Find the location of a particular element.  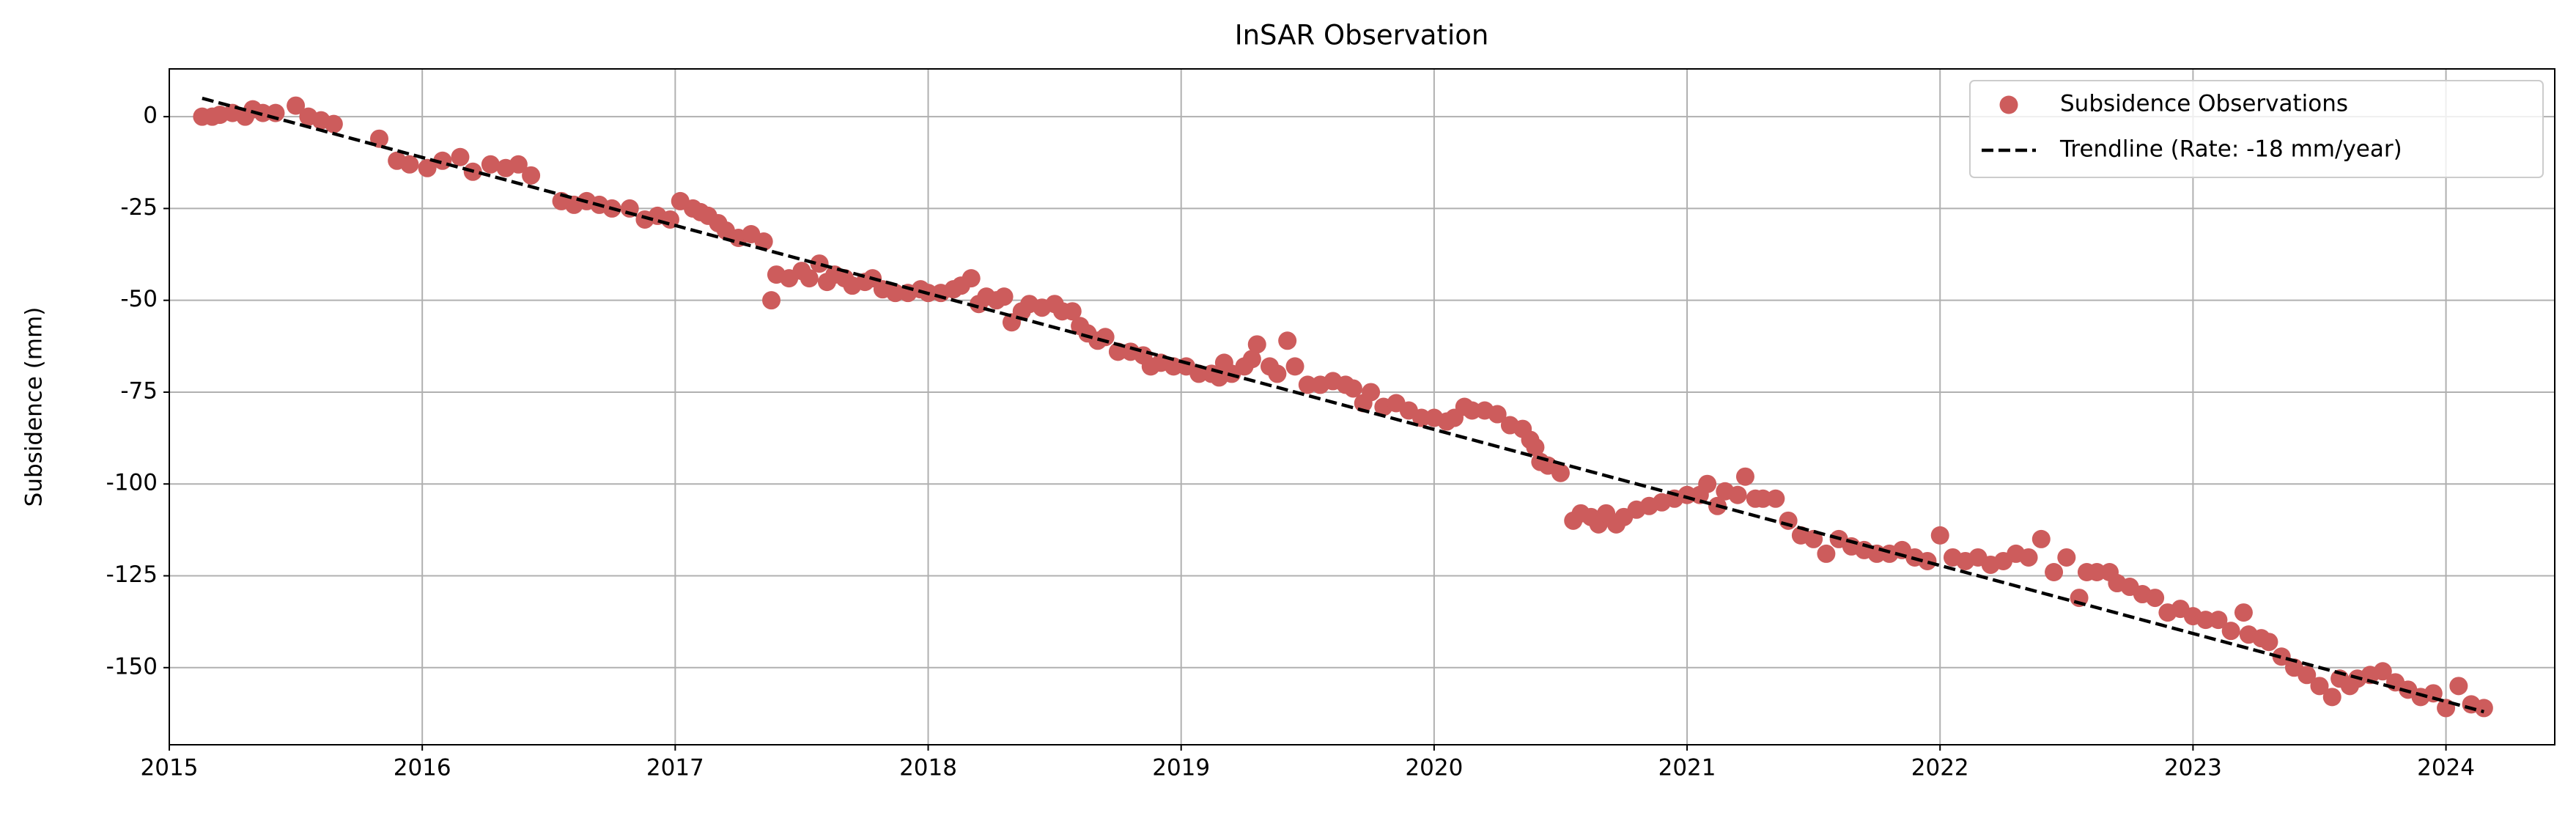

x-tick-label: 2019 is located at coordinates (1181, 768).